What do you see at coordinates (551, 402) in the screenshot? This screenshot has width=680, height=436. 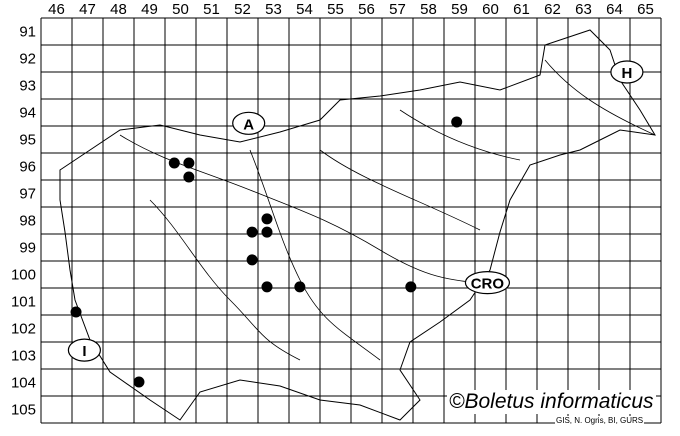 I see `copyright-text: ©Boletus informaticus` at bounding box center [551, 402].